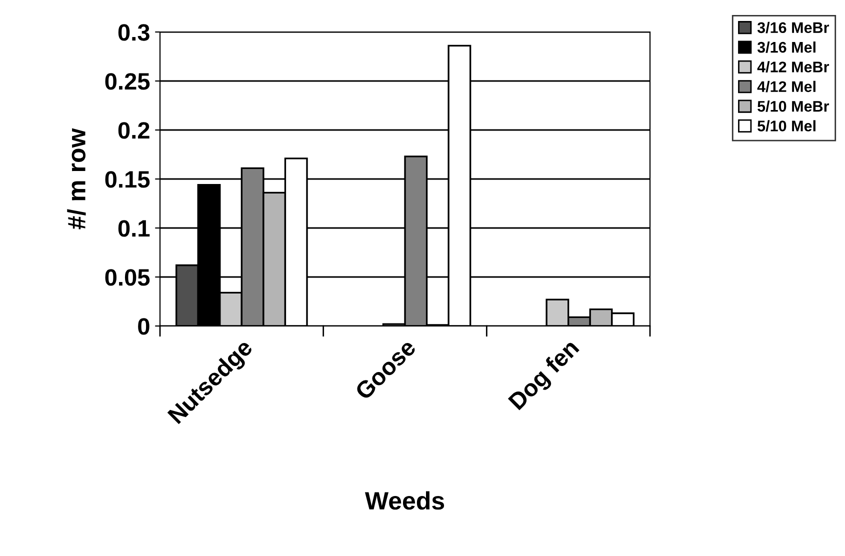 The image size is (845, 556). I want to click on y-tick-label: 0.1, so click(134, 228).